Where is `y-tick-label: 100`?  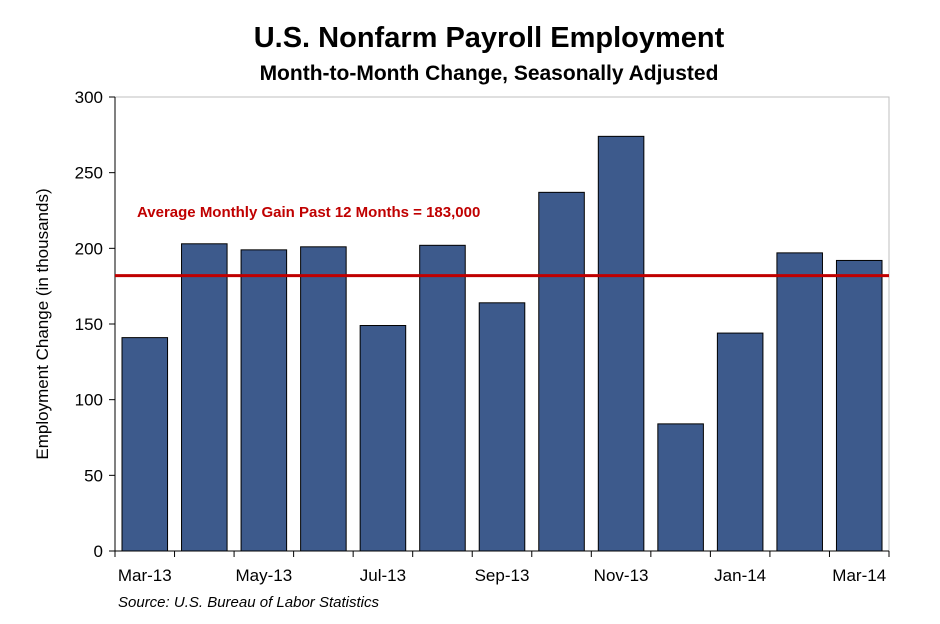
y-tick-label: 100 is located at coordinates (89, 400).